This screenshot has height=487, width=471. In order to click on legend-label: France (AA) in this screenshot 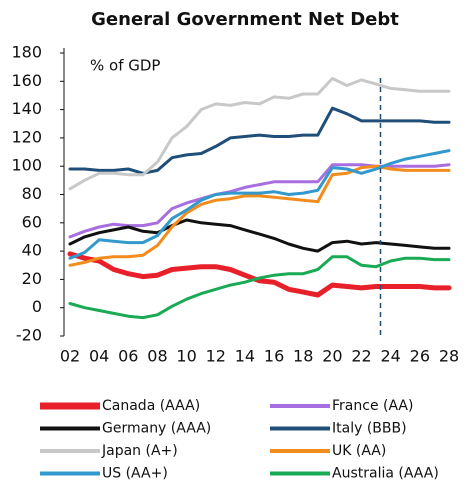, I will do `click(372, 406)`.